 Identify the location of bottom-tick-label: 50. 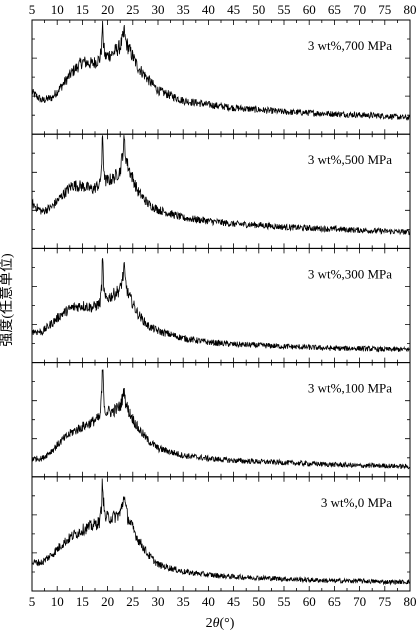
(258, 601).